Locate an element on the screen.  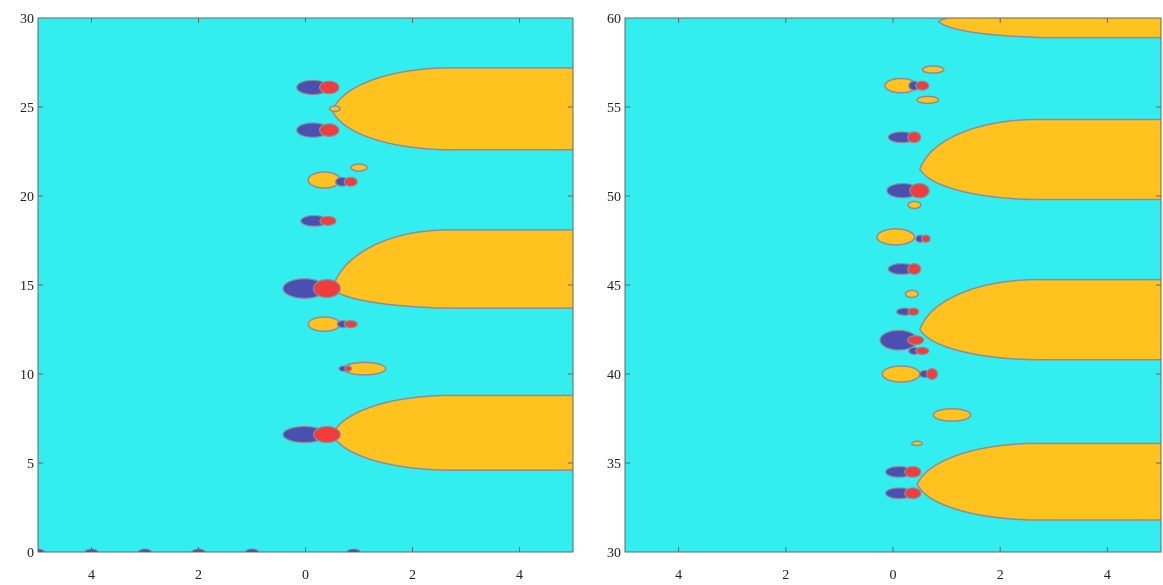
y-tick-label: 20 is located at coordinates (27, 197).